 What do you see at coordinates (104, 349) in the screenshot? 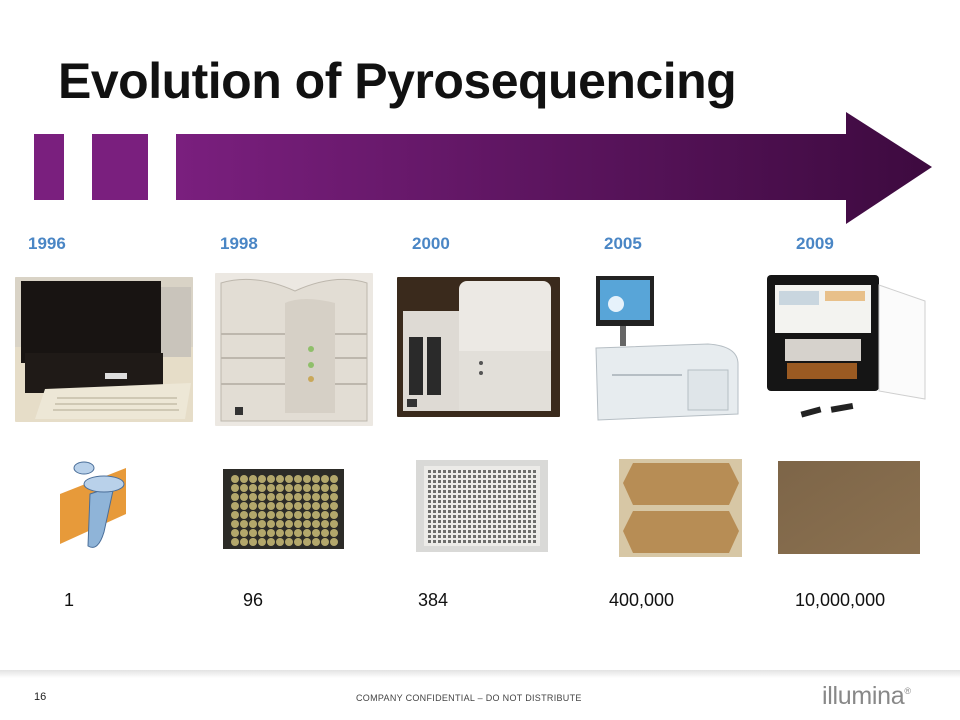
I see `instrument-image-1996` at bounding box center [104, 349].